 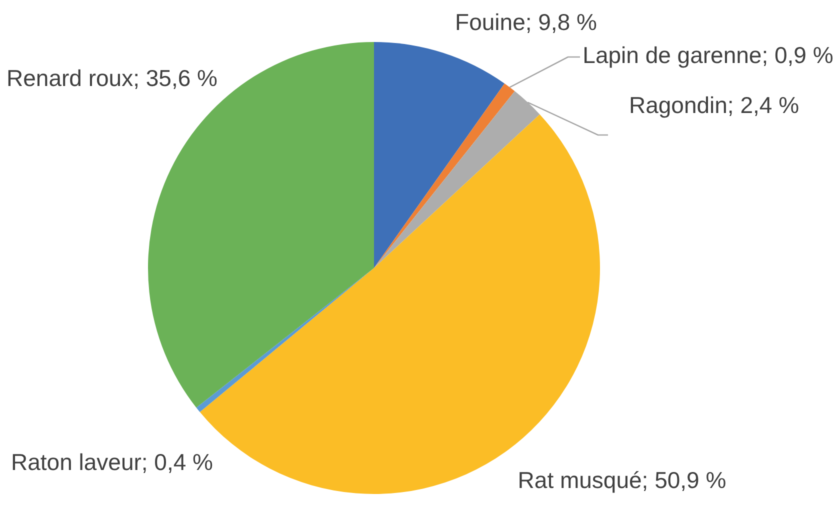 What do you see at coordinates (708, 55) in the screenshot?
I see `slice-label: Lapin de garenne; 0,9 %` at bounding box center [708, 55].